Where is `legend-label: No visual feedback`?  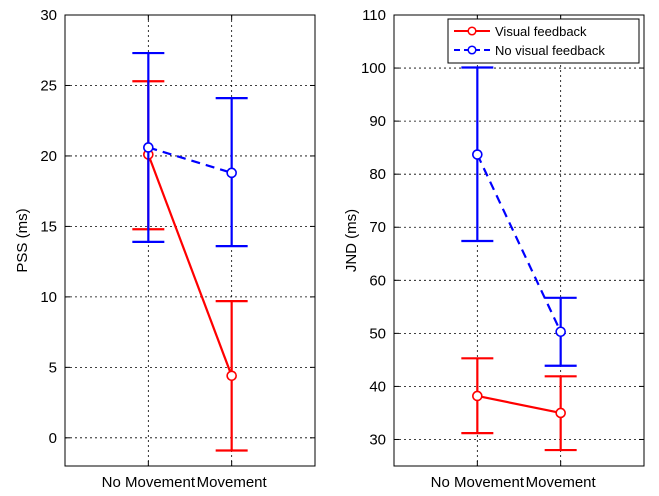 legend-label: No visual feedback is located at coordinates (550, 50).